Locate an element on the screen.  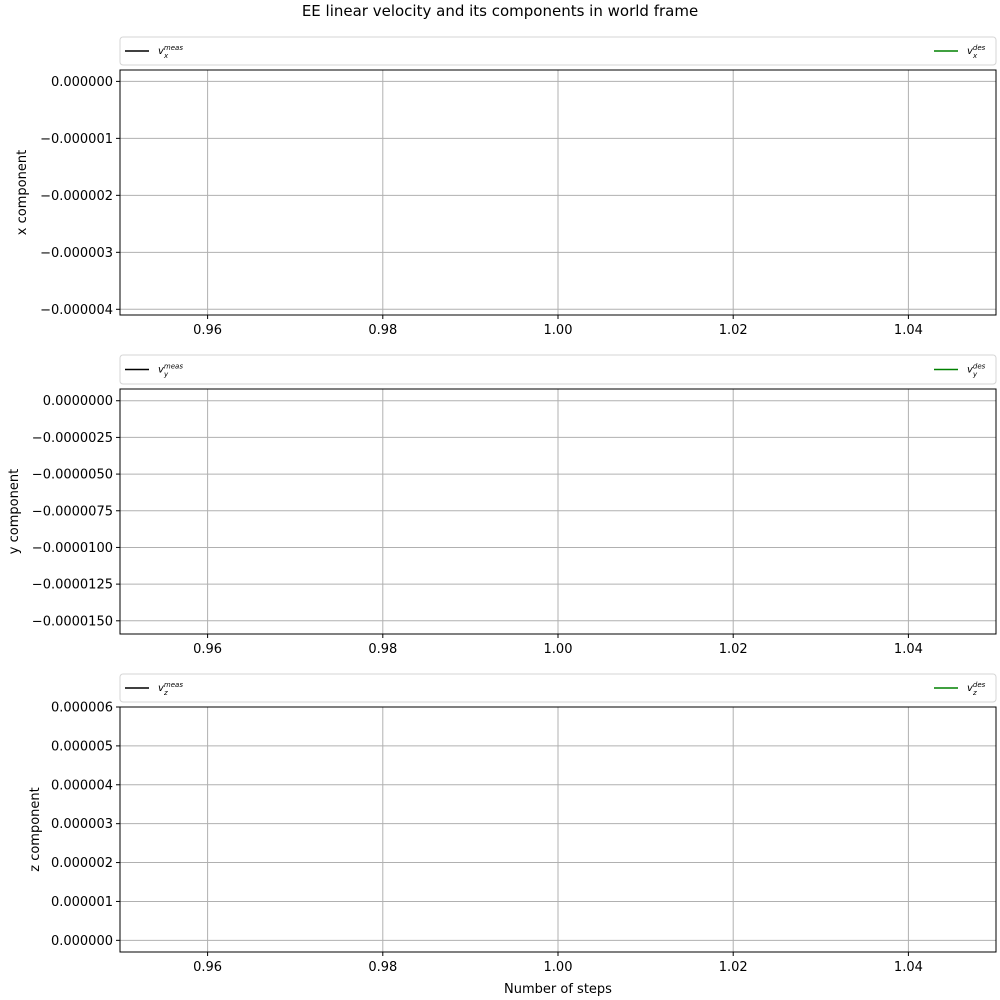
y-tick-label: −0.0000125 is located at coordinates (72, 585).